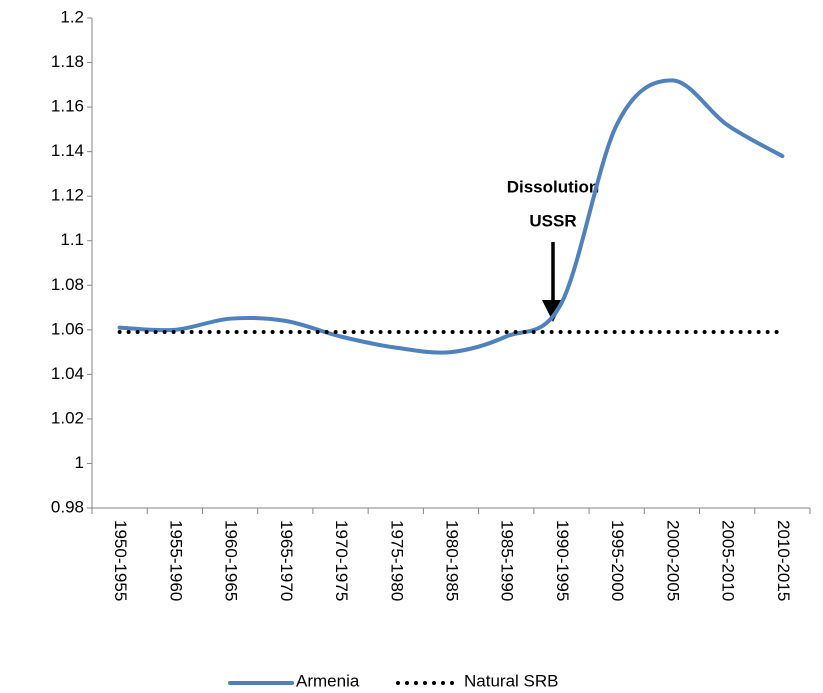  Describe the element at coordinates (552, 220) in the screenshot. I see `annotation: USSR` at that location.